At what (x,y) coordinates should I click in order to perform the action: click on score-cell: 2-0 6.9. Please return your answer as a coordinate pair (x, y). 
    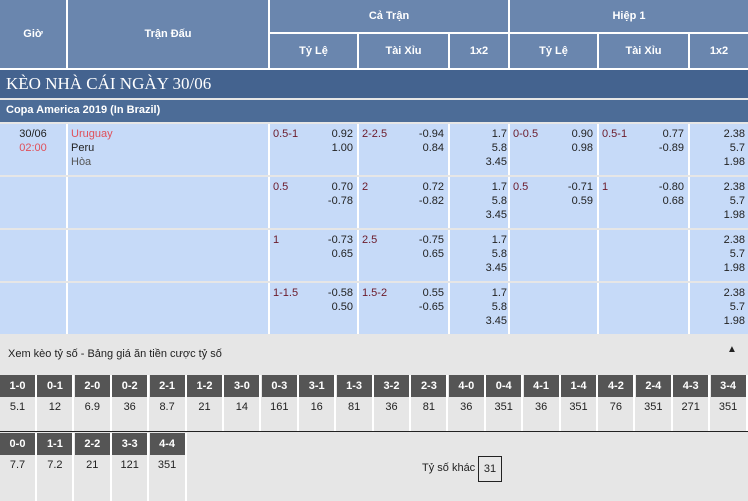
    Looking at the image, I should click on (93, 403).